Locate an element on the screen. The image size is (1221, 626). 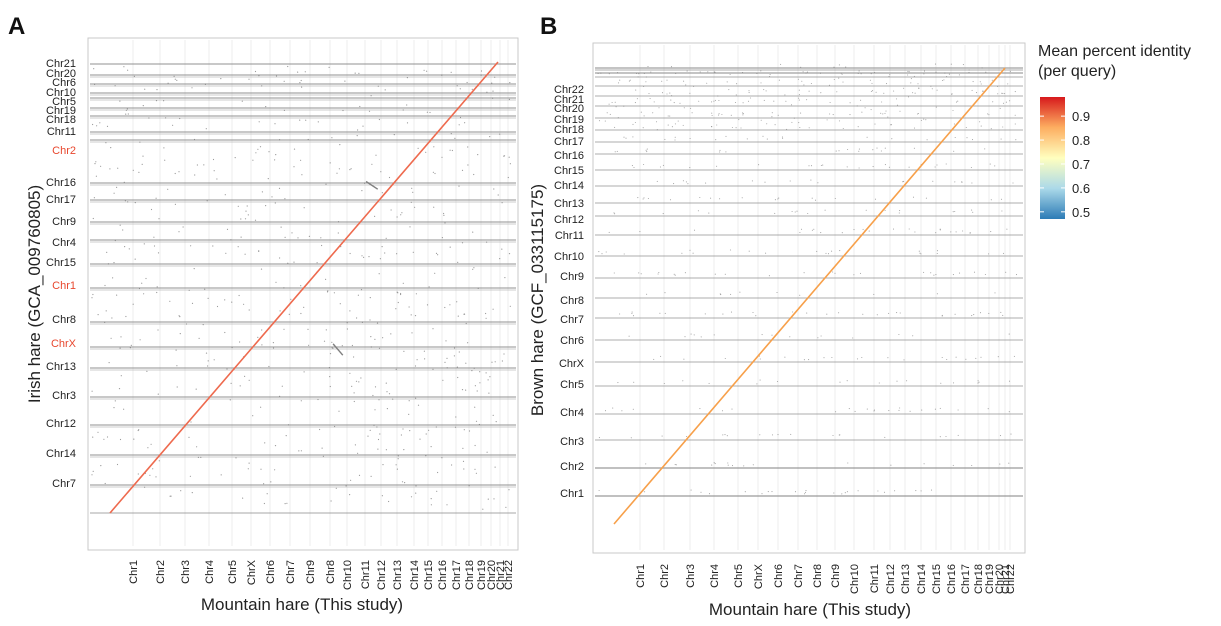
panel-b-x-tick-label: Chr4 is located at coordinates (715, 576).